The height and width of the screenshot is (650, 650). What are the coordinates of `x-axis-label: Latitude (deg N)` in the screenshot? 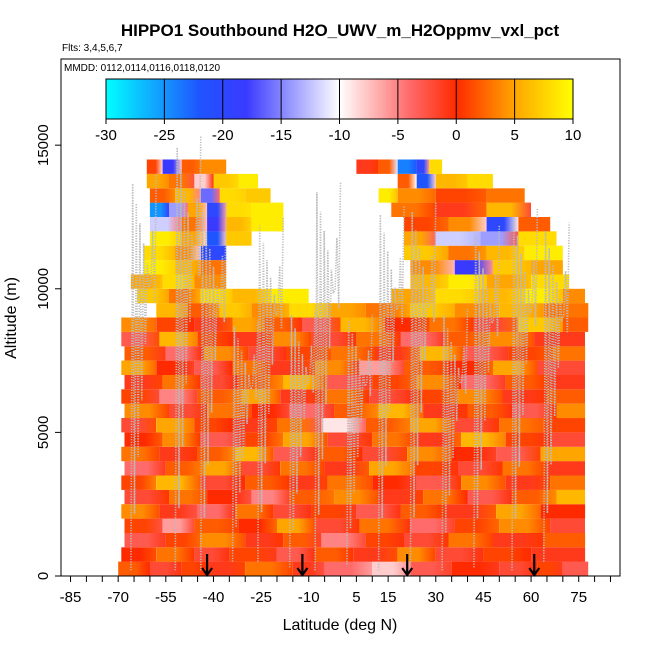 It's located at (340, 625).